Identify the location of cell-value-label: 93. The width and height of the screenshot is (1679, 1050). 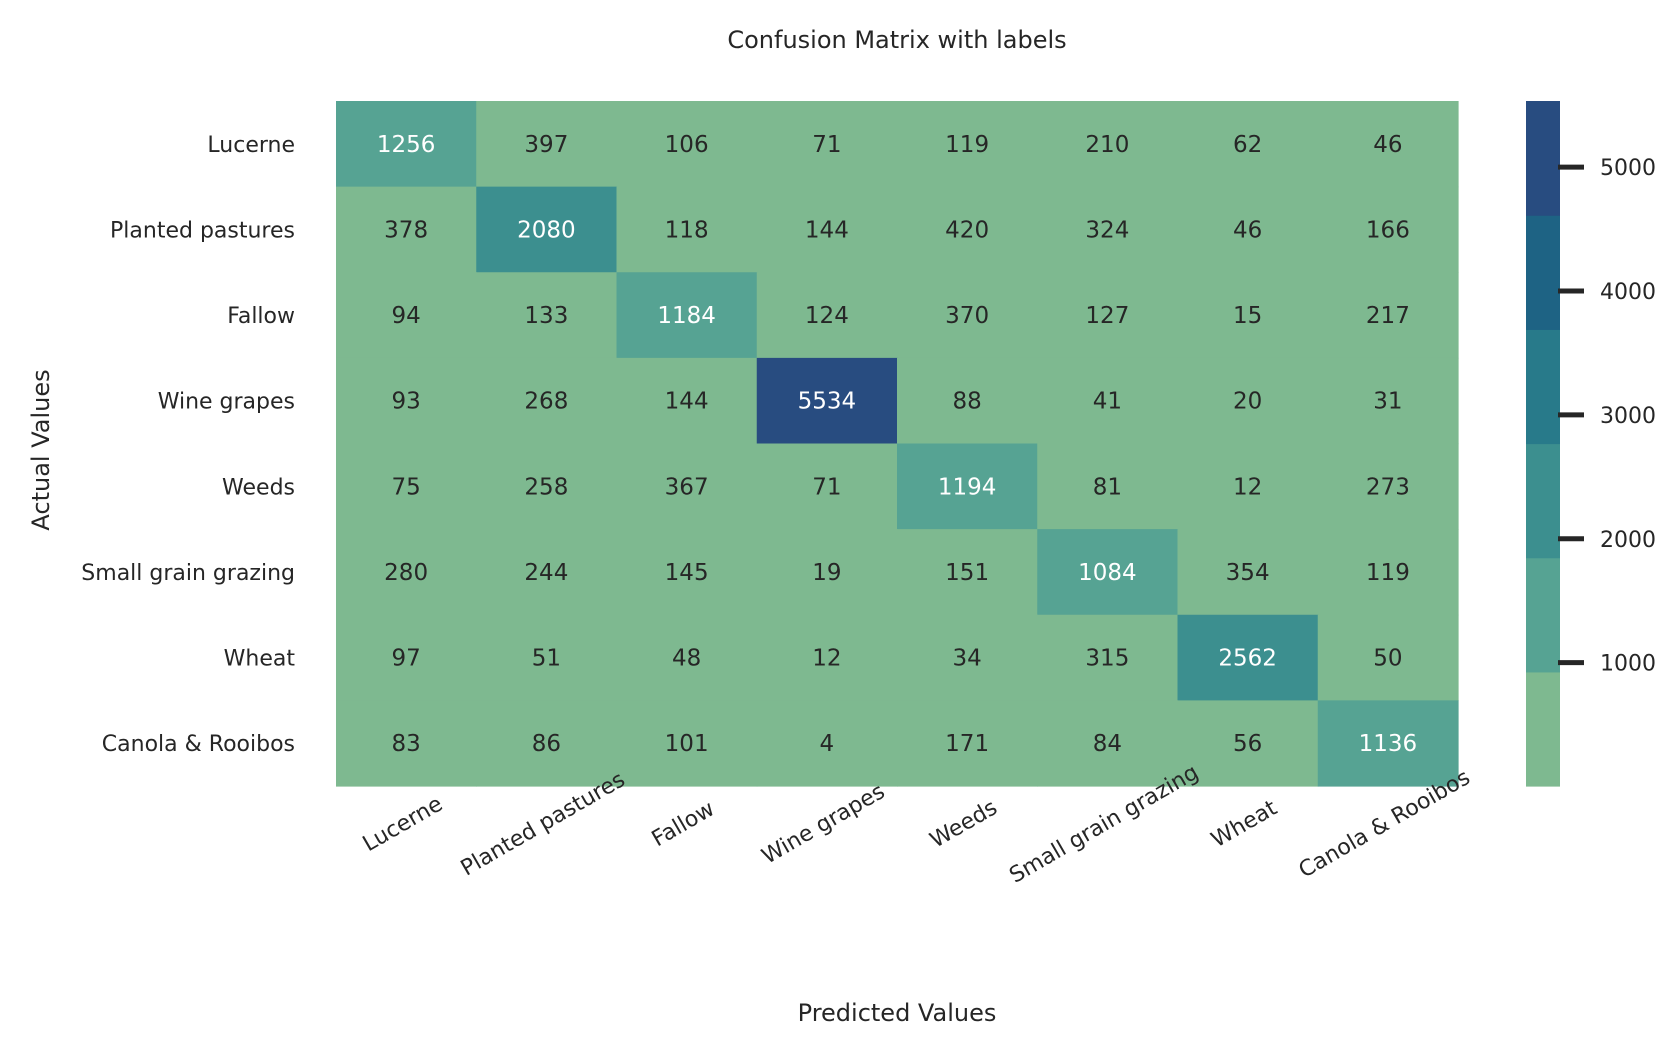
(405, 402).